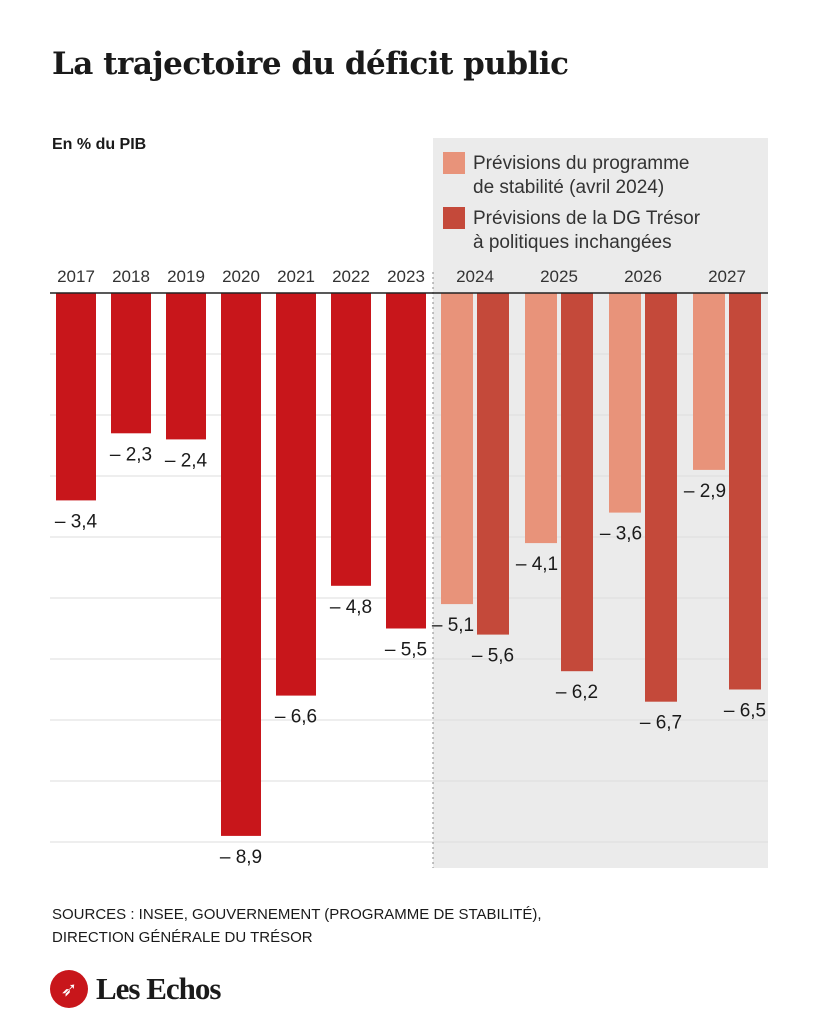  What do you see at coordinates (493, 464) in the screenshot?
I see `bar-2024-tresor` at bounding box center [493, 464].